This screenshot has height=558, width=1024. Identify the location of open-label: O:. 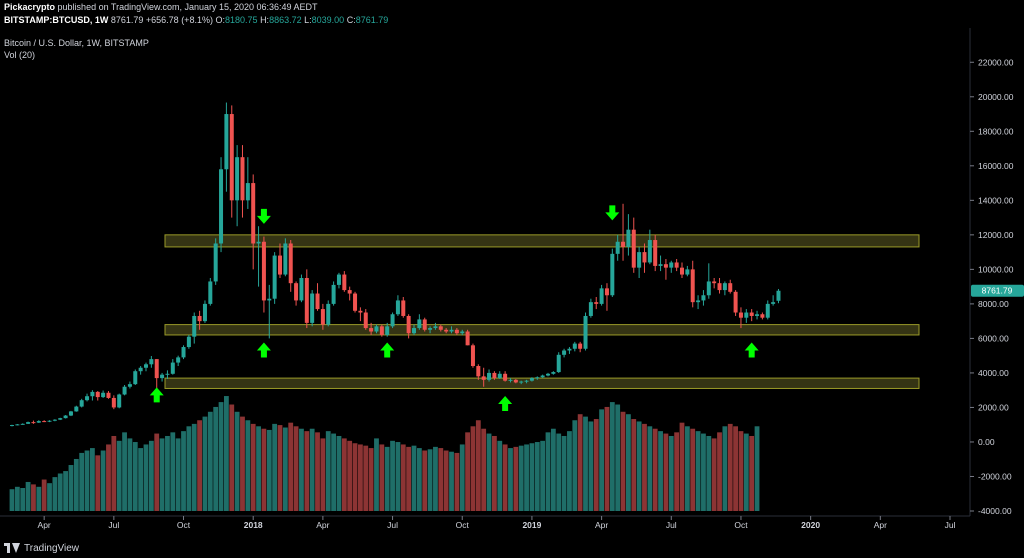
(220, 20).